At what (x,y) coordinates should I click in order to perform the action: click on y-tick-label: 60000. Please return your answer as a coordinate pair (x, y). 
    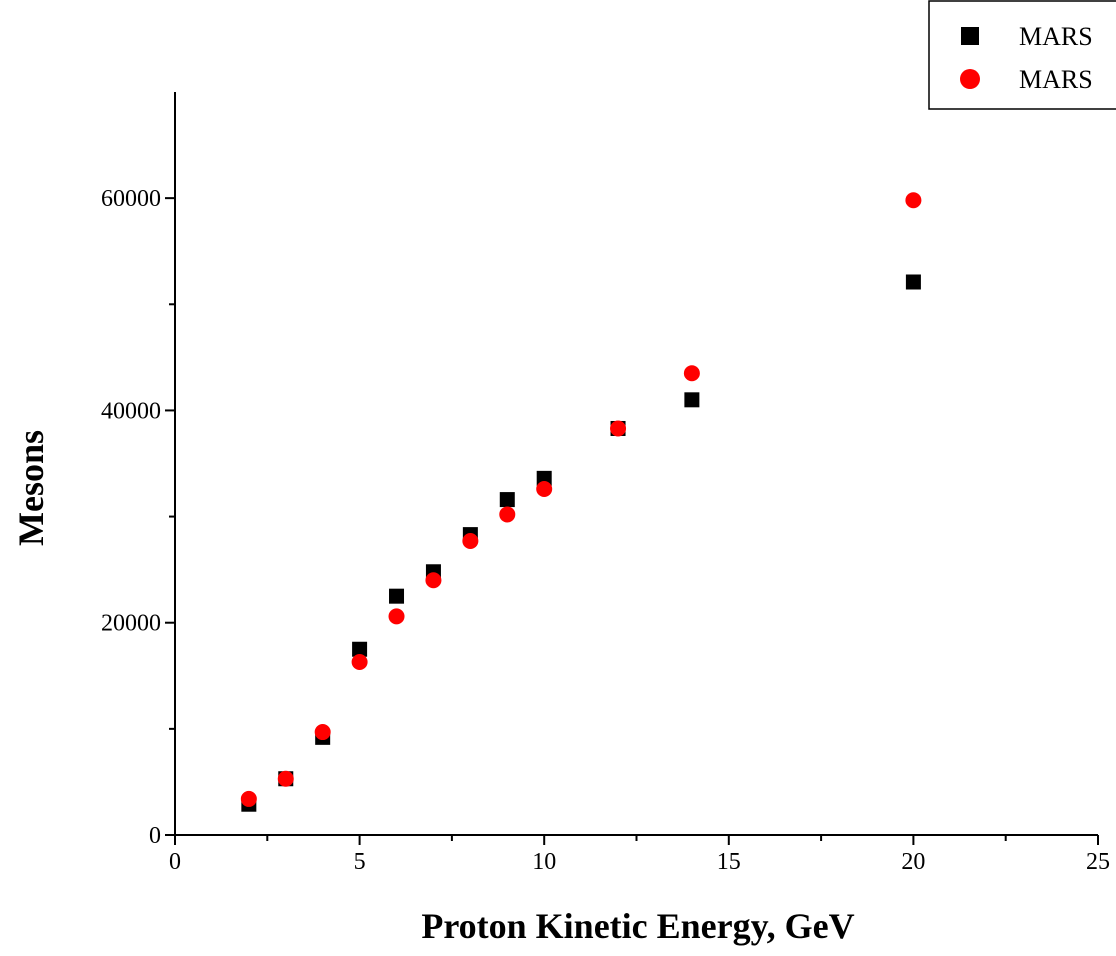
    Looking at the image, I should click on (131, 199).